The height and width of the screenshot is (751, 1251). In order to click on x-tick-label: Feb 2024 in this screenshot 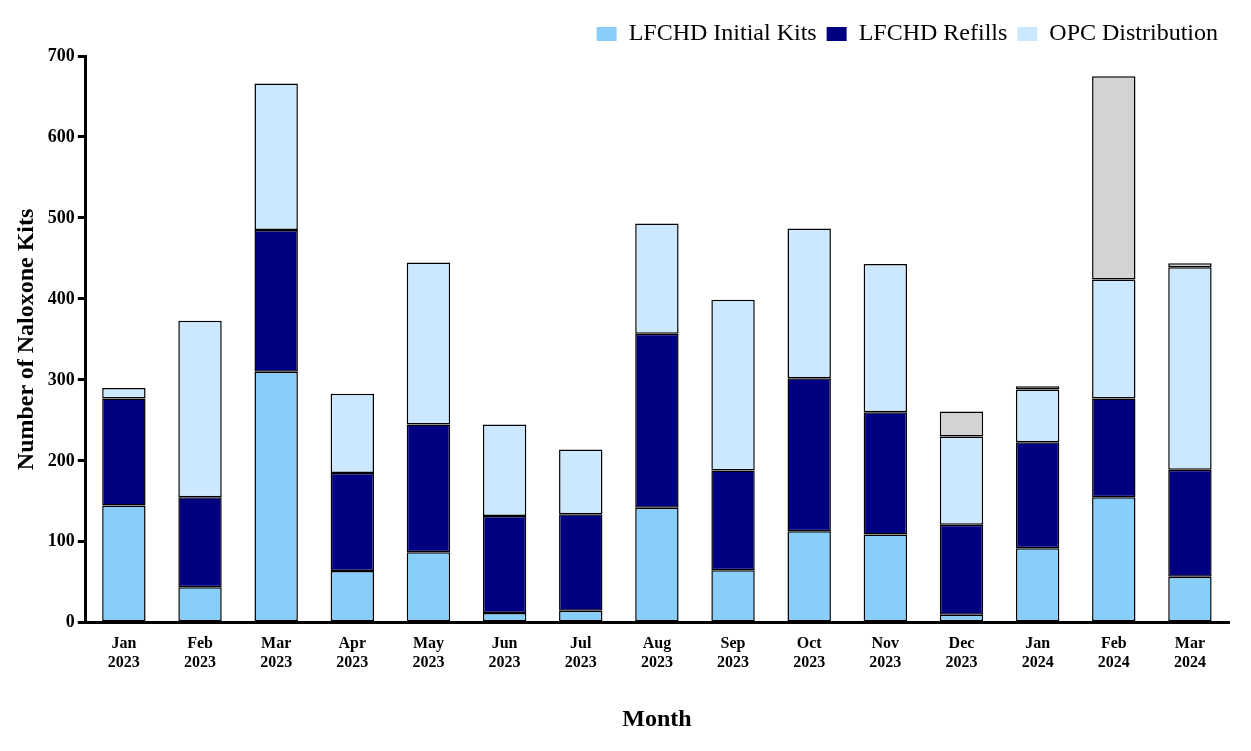, I will do `click(1113, 651)`.